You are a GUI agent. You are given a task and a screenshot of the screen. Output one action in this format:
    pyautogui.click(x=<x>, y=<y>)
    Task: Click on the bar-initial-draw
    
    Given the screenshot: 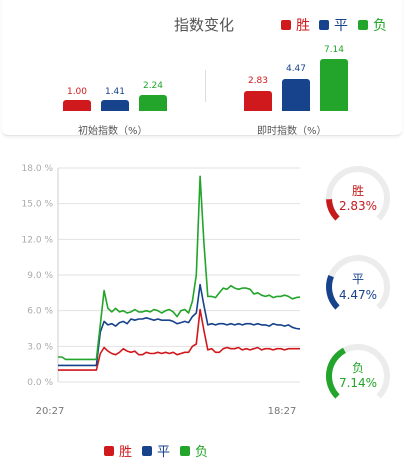 What is the action you would take?
    pyautogui.click(x=115, y=105)
    